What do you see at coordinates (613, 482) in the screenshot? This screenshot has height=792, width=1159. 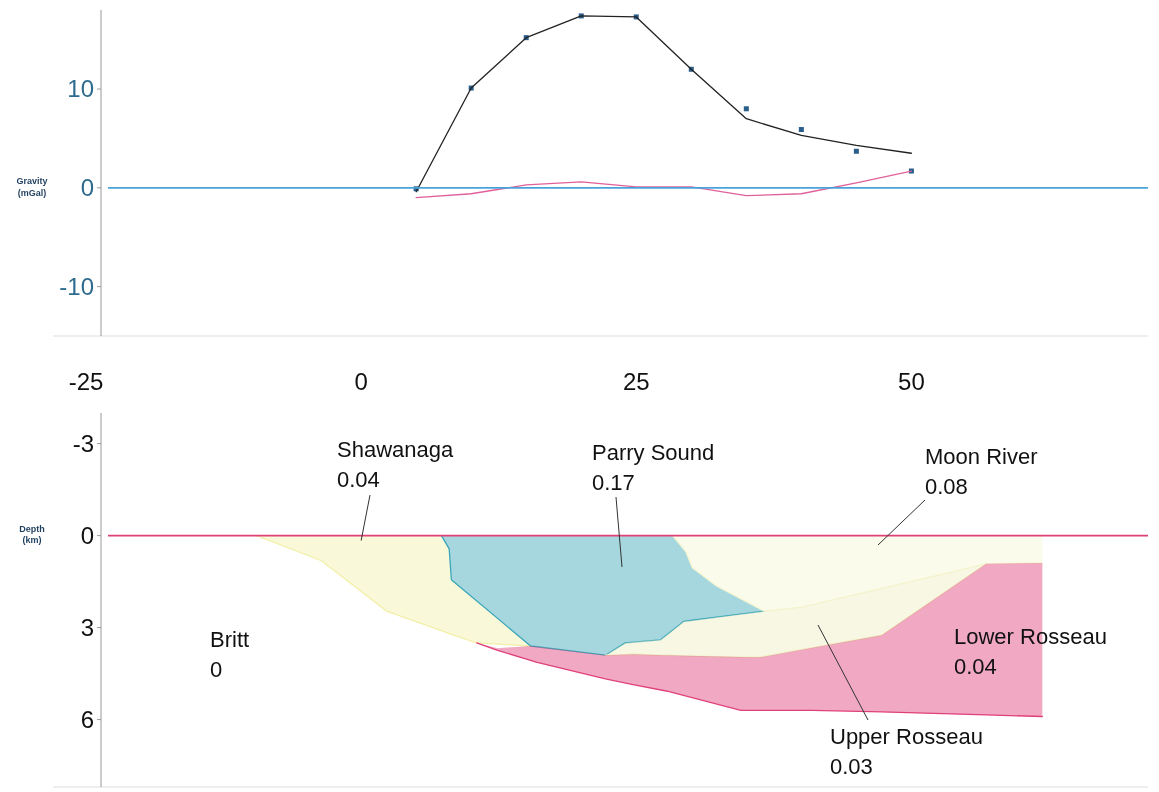 I see `annotation: 0.17` at bounding box center [613, 482].